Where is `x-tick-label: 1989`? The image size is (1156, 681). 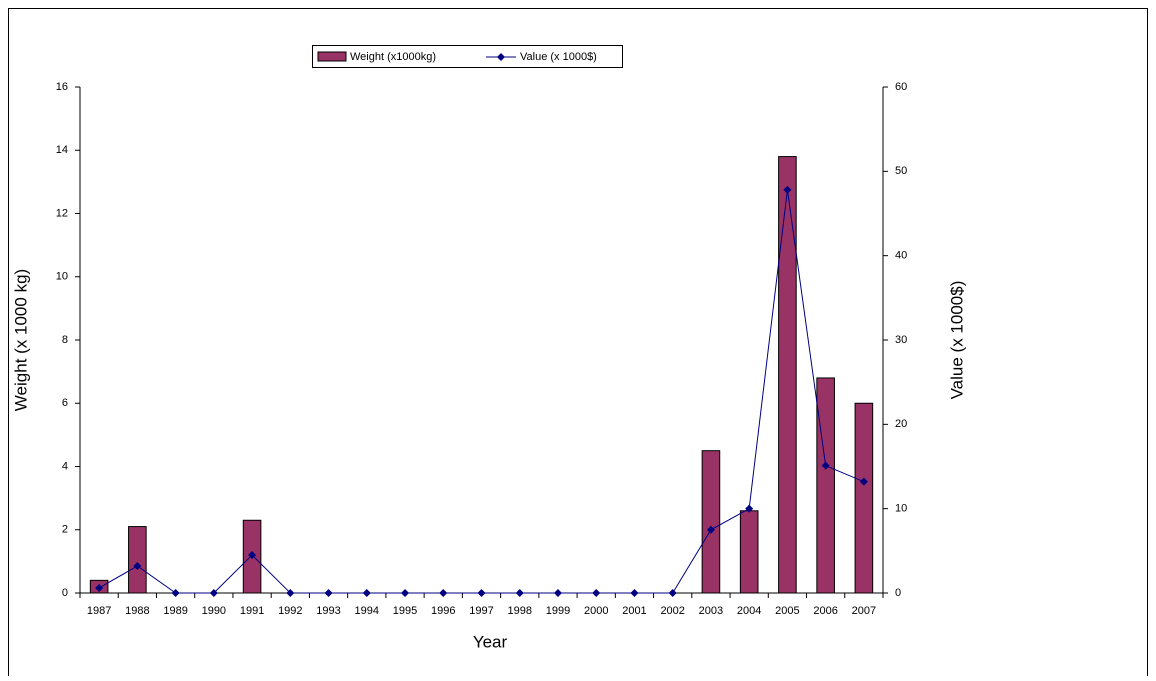
x-tick-label: 1989 is located at coordinates (175, 611).